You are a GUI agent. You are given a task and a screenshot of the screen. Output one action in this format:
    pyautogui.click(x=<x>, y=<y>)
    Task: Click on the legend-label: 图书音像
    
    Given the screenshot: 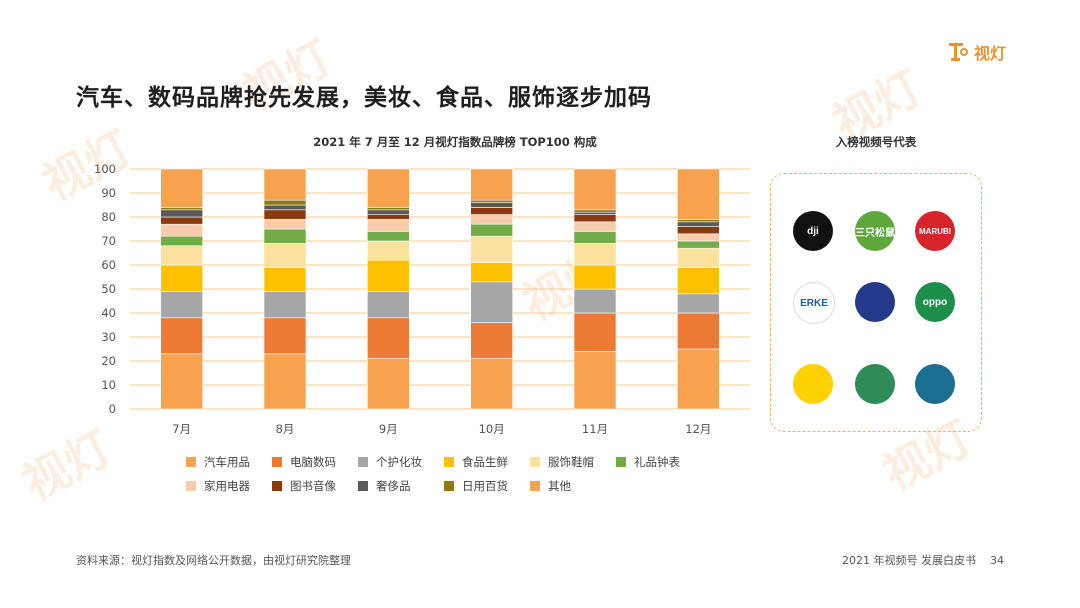 What is the action you would take?
    pyautogui.click(x=313, y=486)
    